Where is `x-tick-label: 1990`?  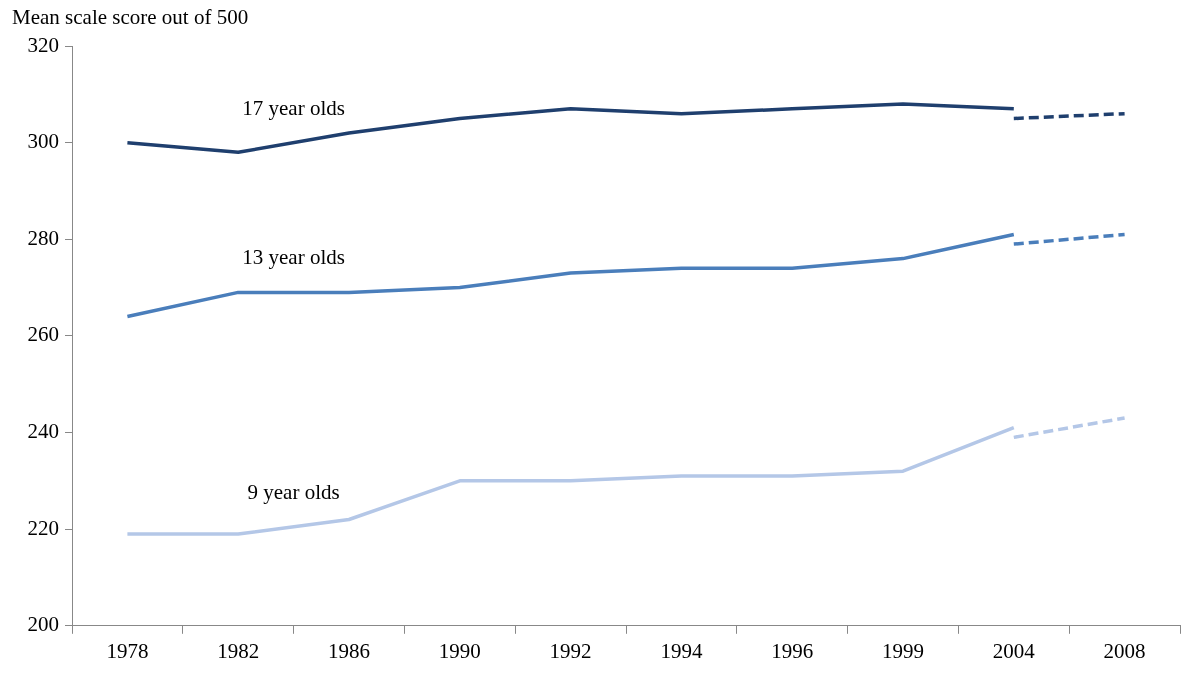 x-tick-label: 1990 is located at coordinates (459, 650).